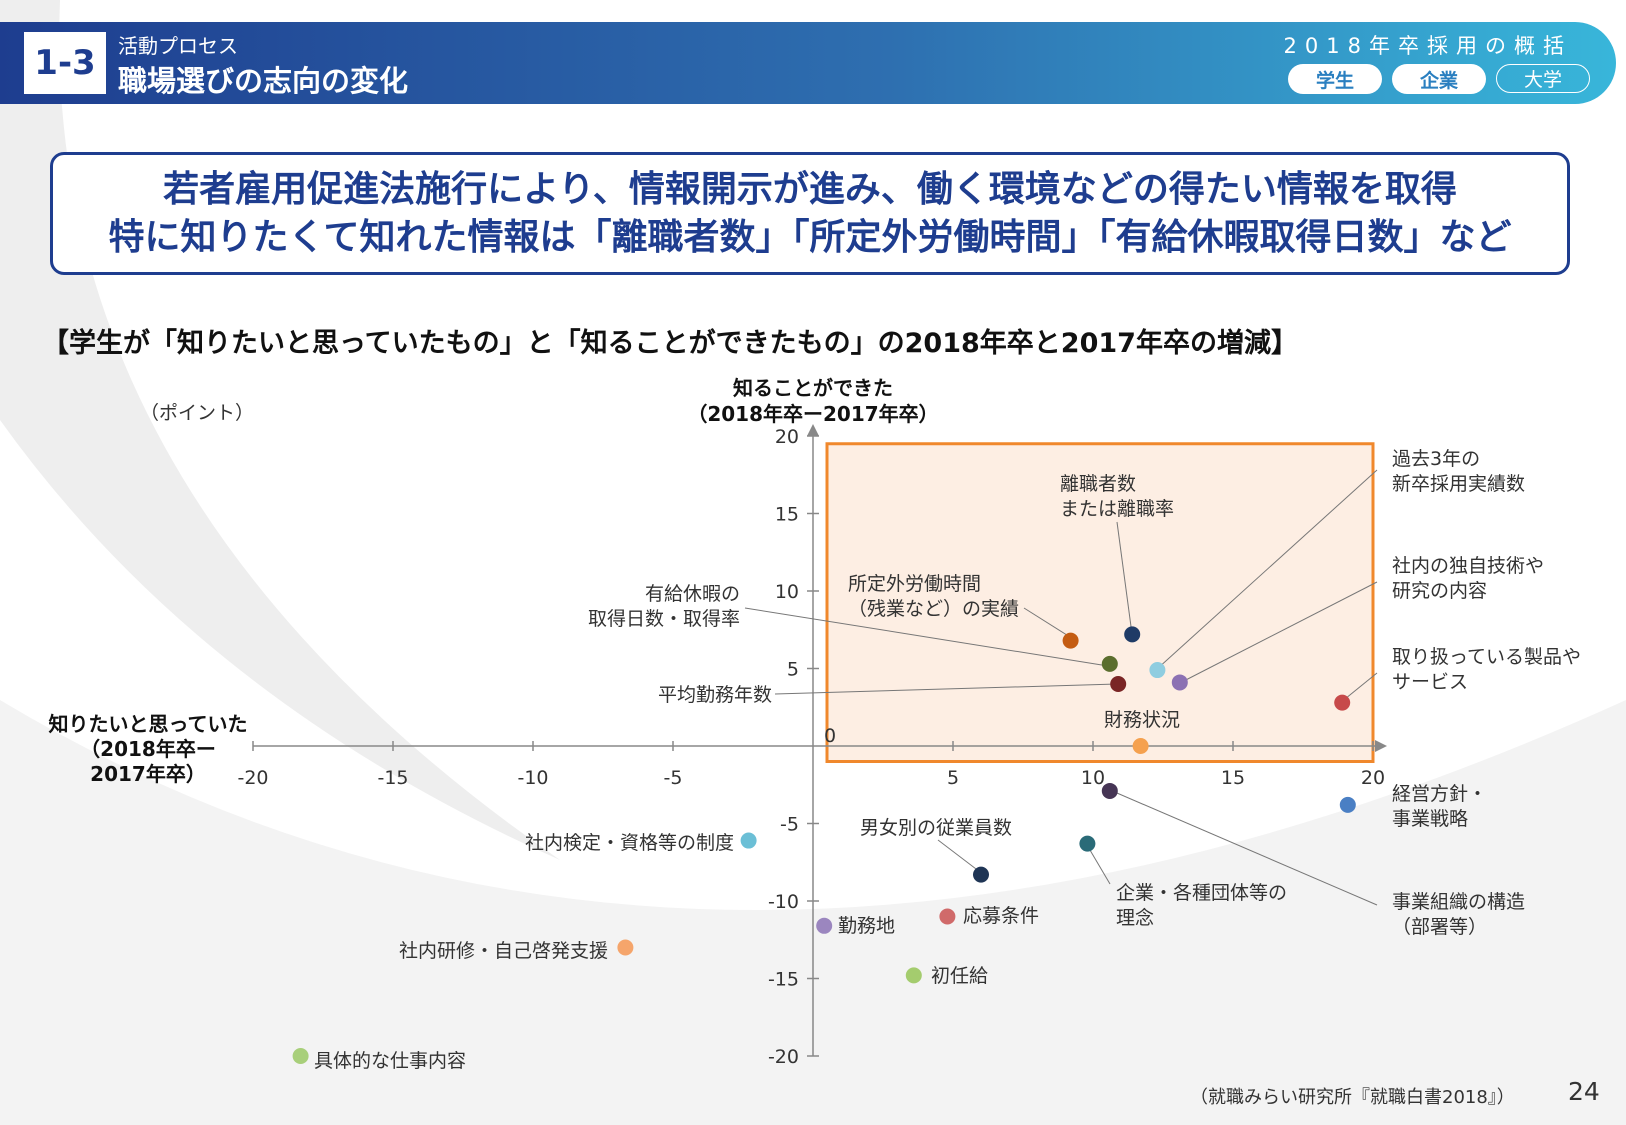 The height and width of the screenshot is (1125, 1626). Describe the element at coordinates (65, 63) in the screenshot. I see `section-number-badge: 1-3` at that location.